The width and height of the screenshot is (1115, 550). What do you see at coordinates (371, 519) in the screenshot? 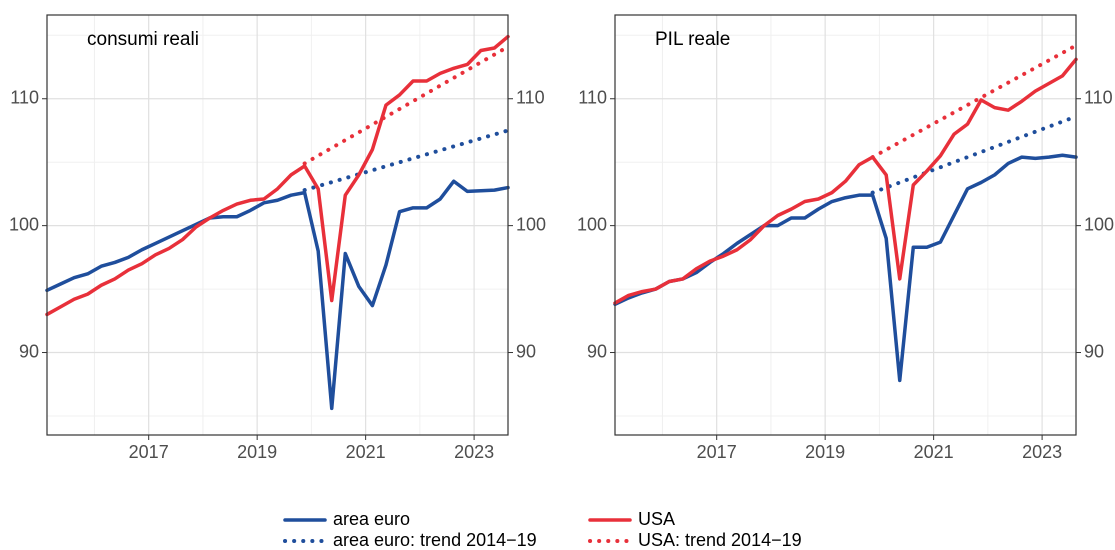
I see `legend-label: area euro` at bounding box center [371, 519].